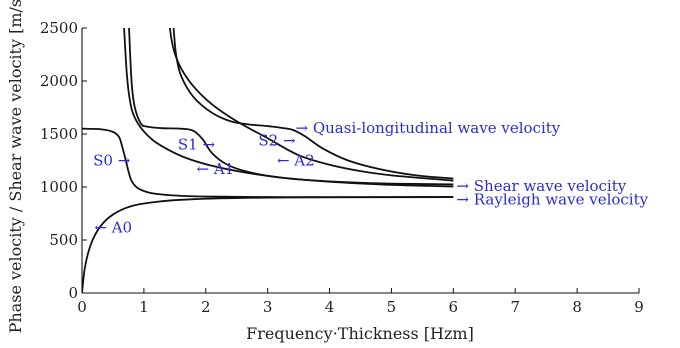  What do you see at coordinates (639, 307) in the screenshot?
I see `x-tick-label: 9` at bounding box center [639, 307].